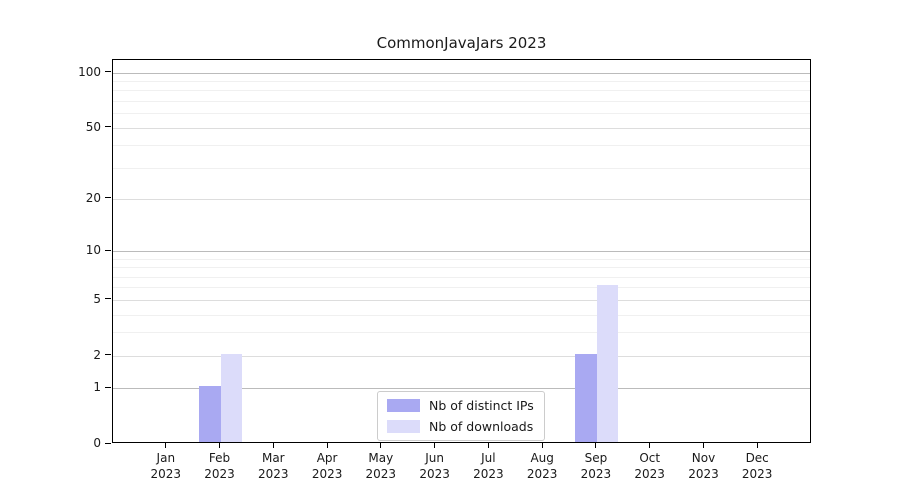  Describe the element at coordinates (220, 466) in the screenshot. I see `x-tick-label-feb: Feb 2023` at that location.